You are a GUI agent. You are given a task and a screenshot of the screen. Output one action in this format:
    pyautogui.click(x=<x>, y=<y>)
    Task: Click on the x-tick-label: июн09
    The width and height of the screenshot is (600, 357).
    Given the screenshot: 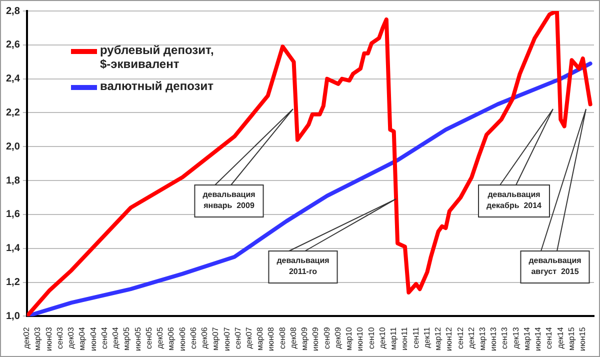 What is the action you would take?
    pyautogui.click(x=315, y=339)
    